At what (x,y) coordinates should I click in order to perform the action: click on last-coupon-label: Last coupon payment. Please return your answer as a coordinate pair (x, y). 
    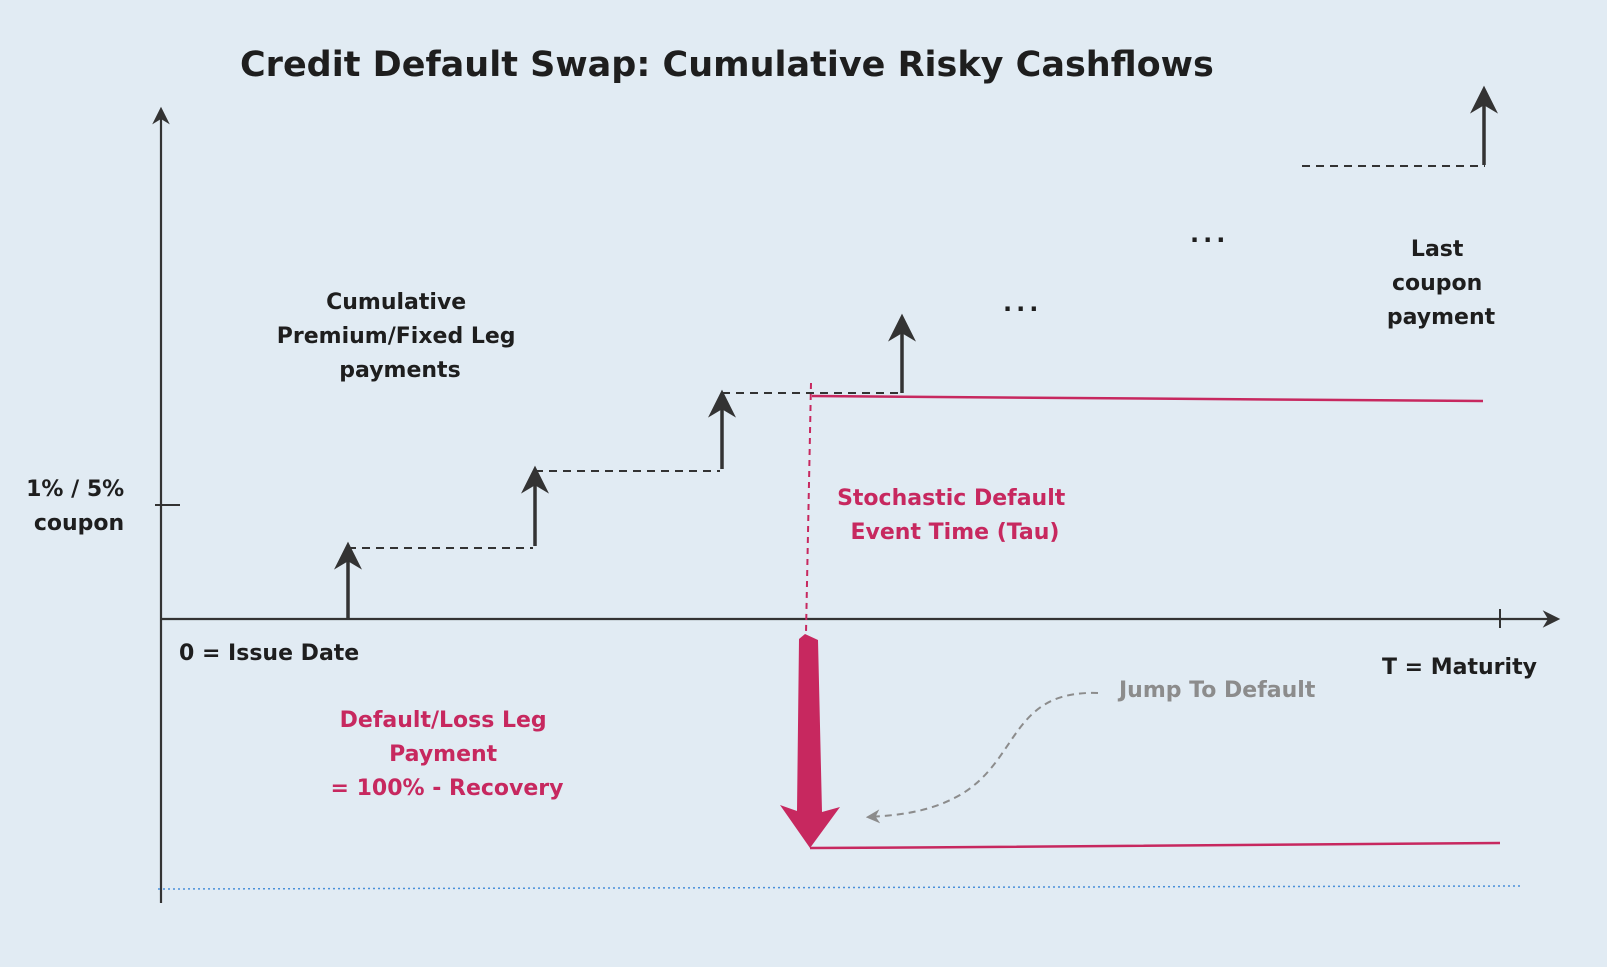
    Looking at the image, I should click on (1441, 283).